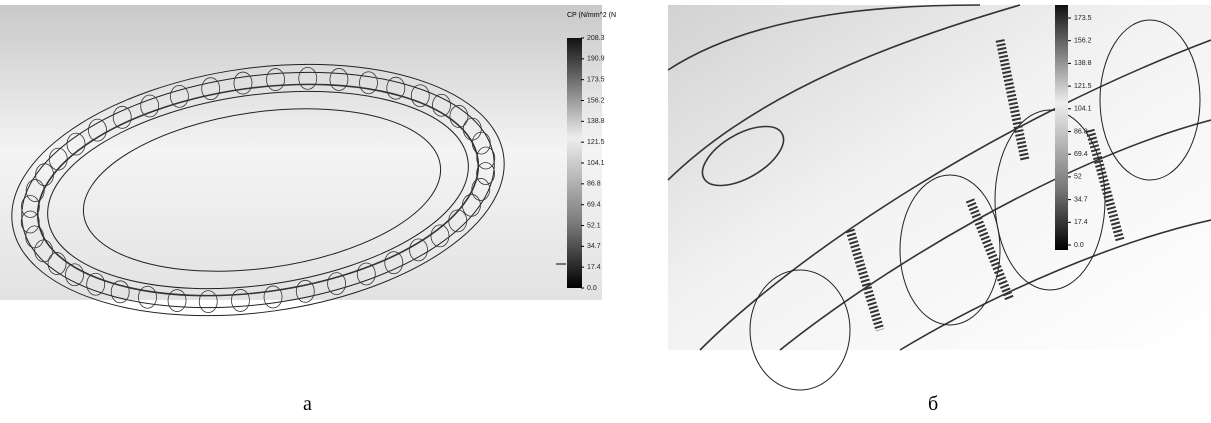 The height and width of the screenshot is (423, 1211). I want to click on caption: а, so click(307, 404).